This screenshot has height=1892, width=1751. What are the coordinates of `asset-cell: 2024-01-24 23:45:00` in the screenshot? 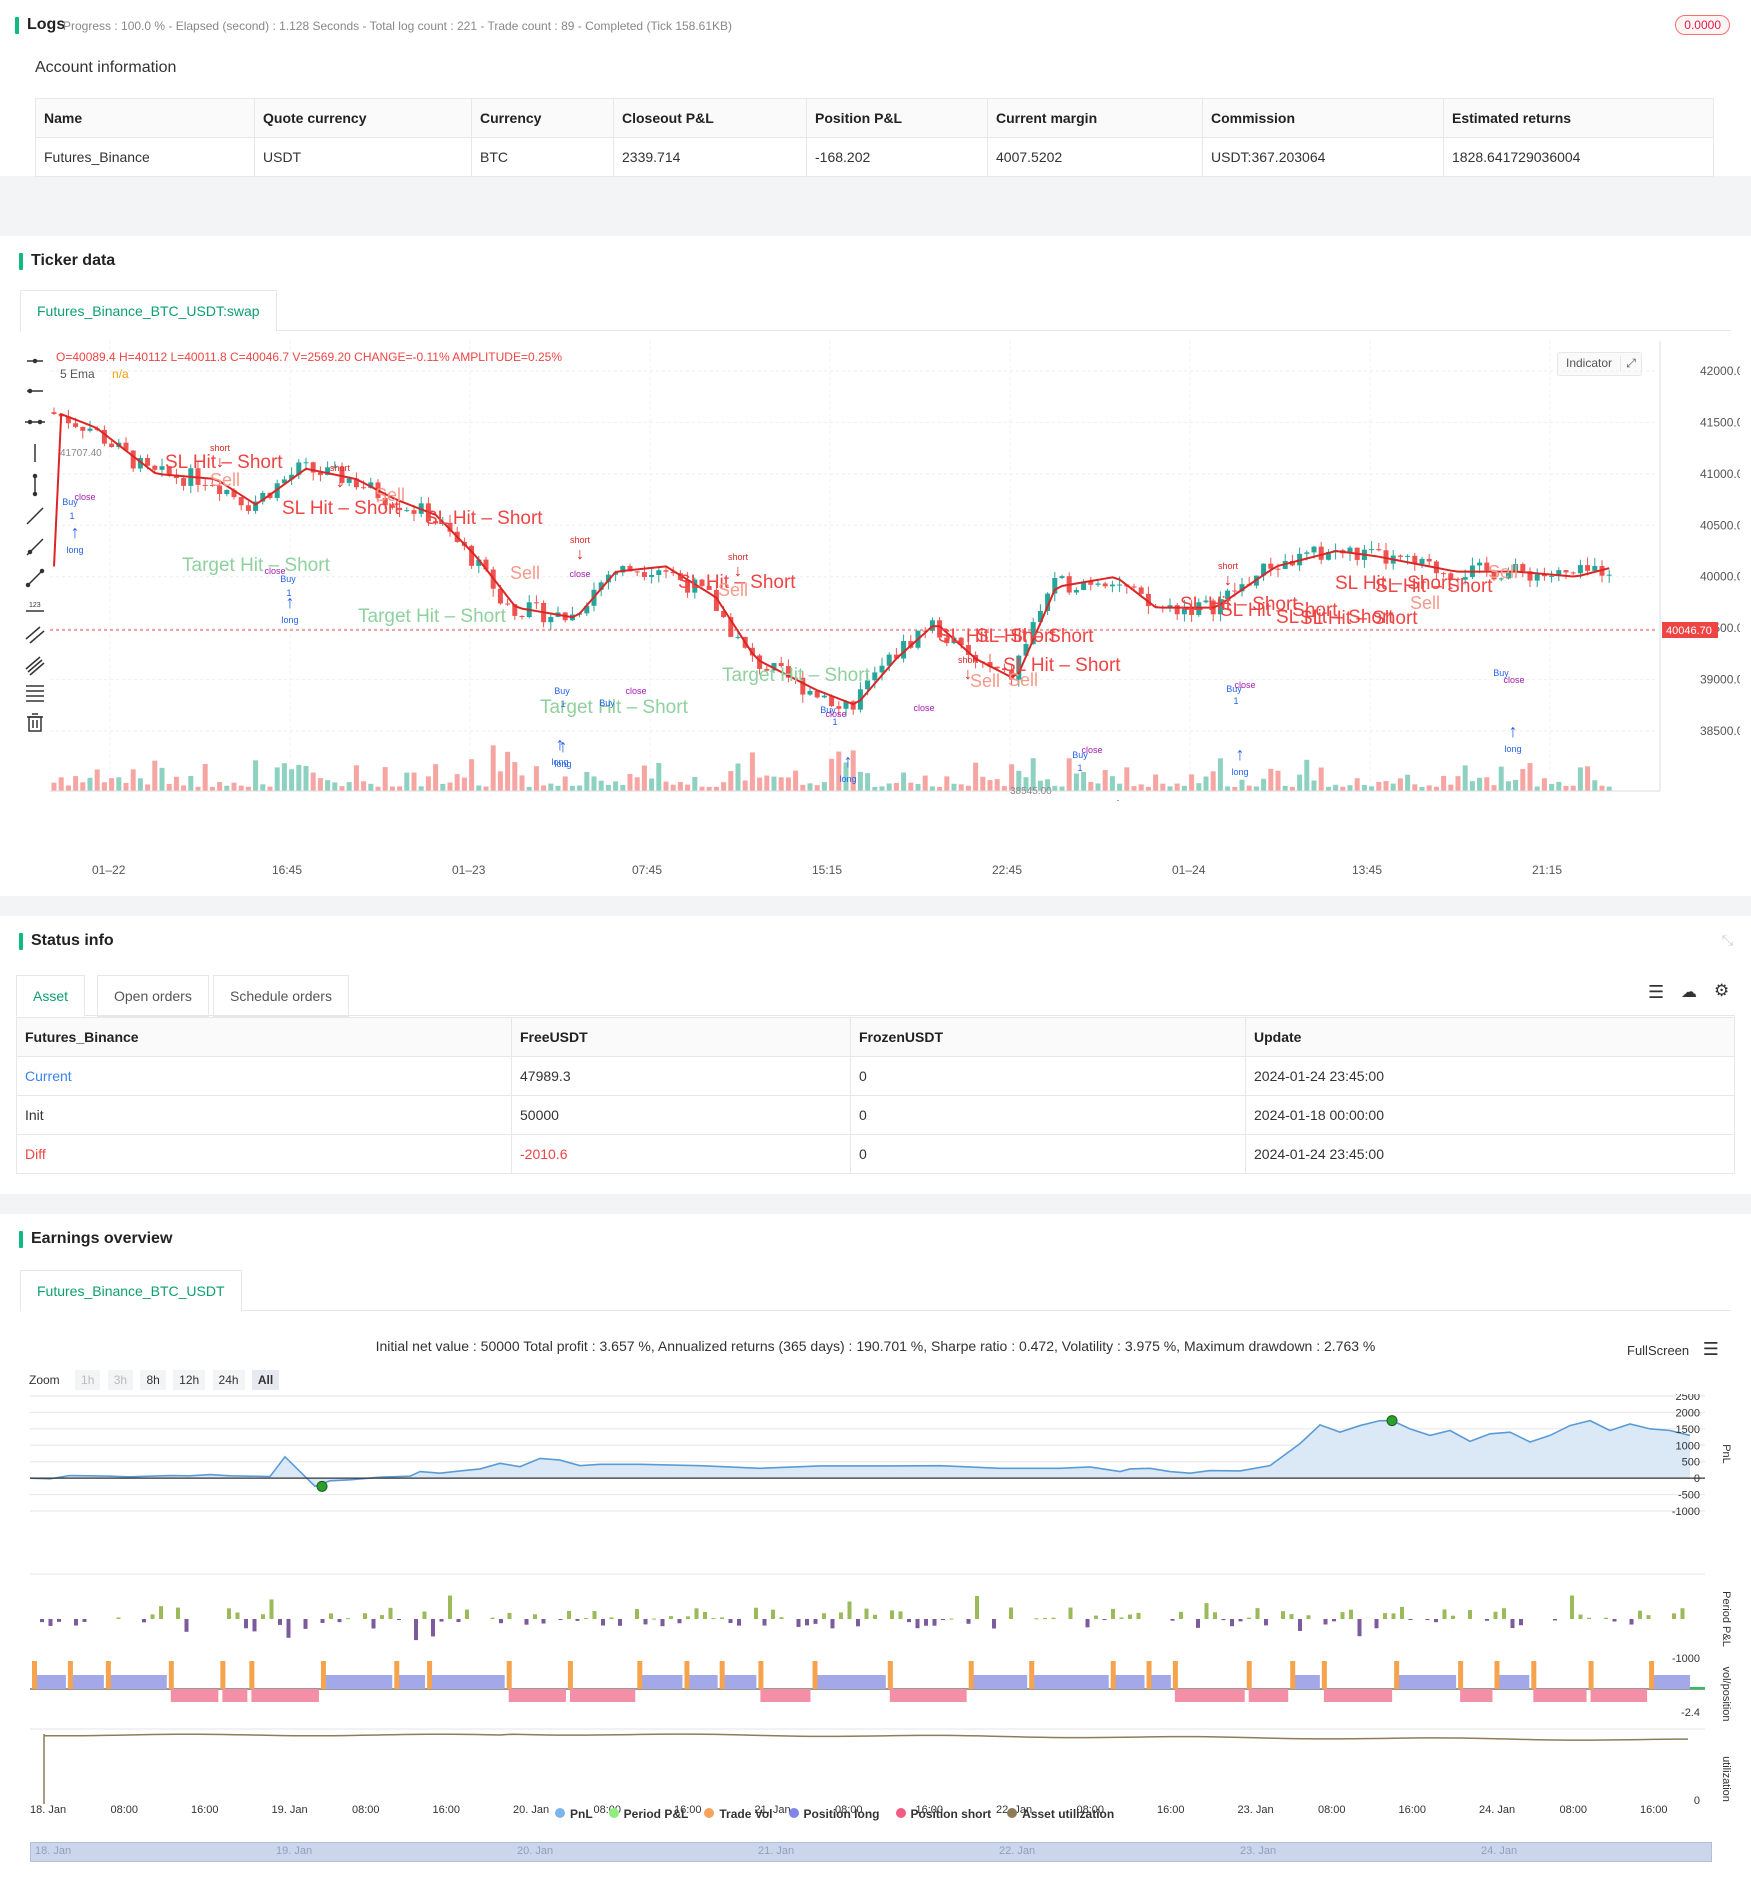 It's located at (1490, 1076).